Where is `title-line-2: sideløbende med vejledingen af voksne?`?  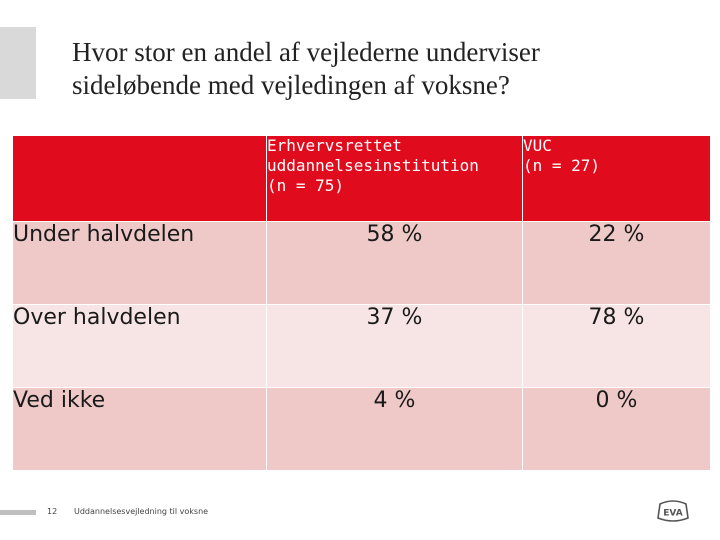
title-line-2: sideløbende med vejledingen af voksne? is located at coordinates (291, 85).